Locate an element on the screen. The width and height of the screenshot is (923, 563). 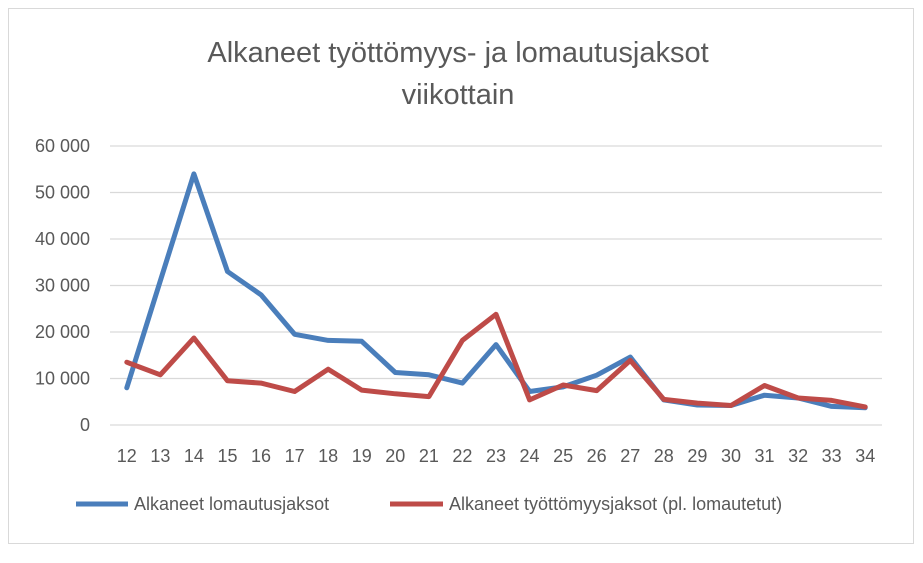
x-tick-label: 16 is located at coordinates (261, 456).